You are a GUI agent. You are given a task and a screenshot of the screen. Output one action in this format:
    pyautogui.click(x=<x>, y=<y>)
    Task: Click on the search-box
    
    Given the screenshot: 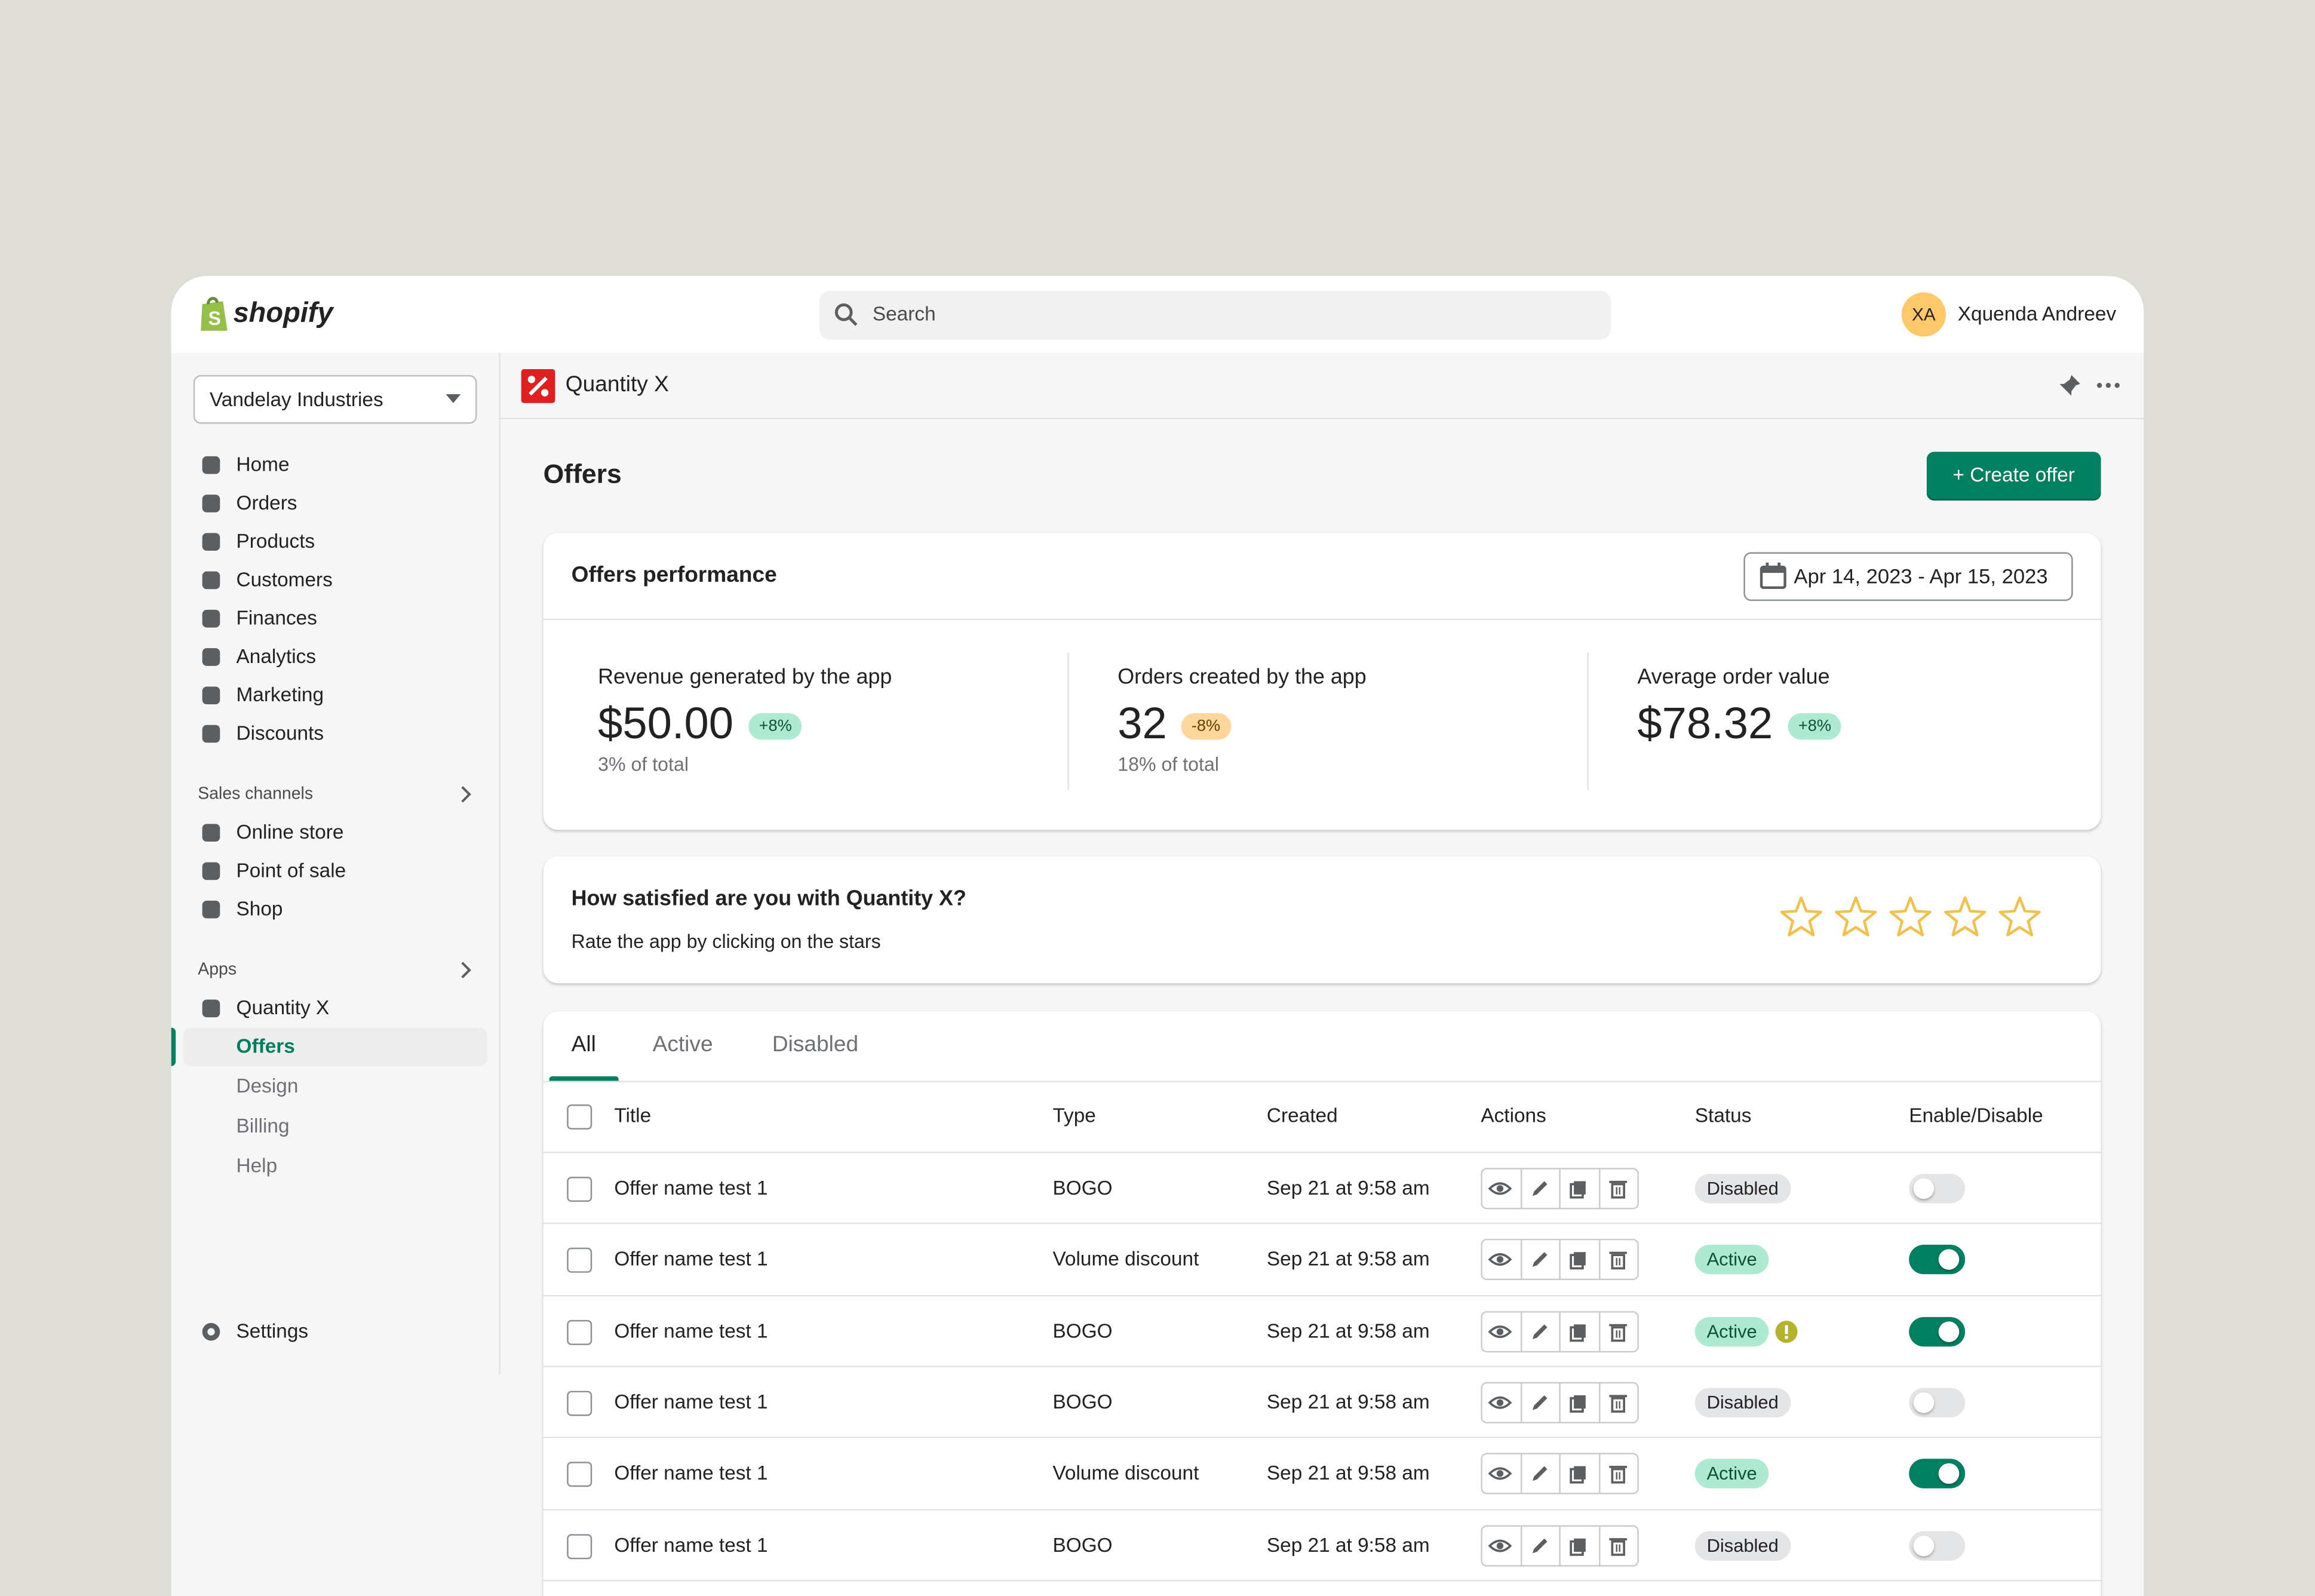 What is the action you would take?
    pyautogui.click(x=1215, y=315)
    